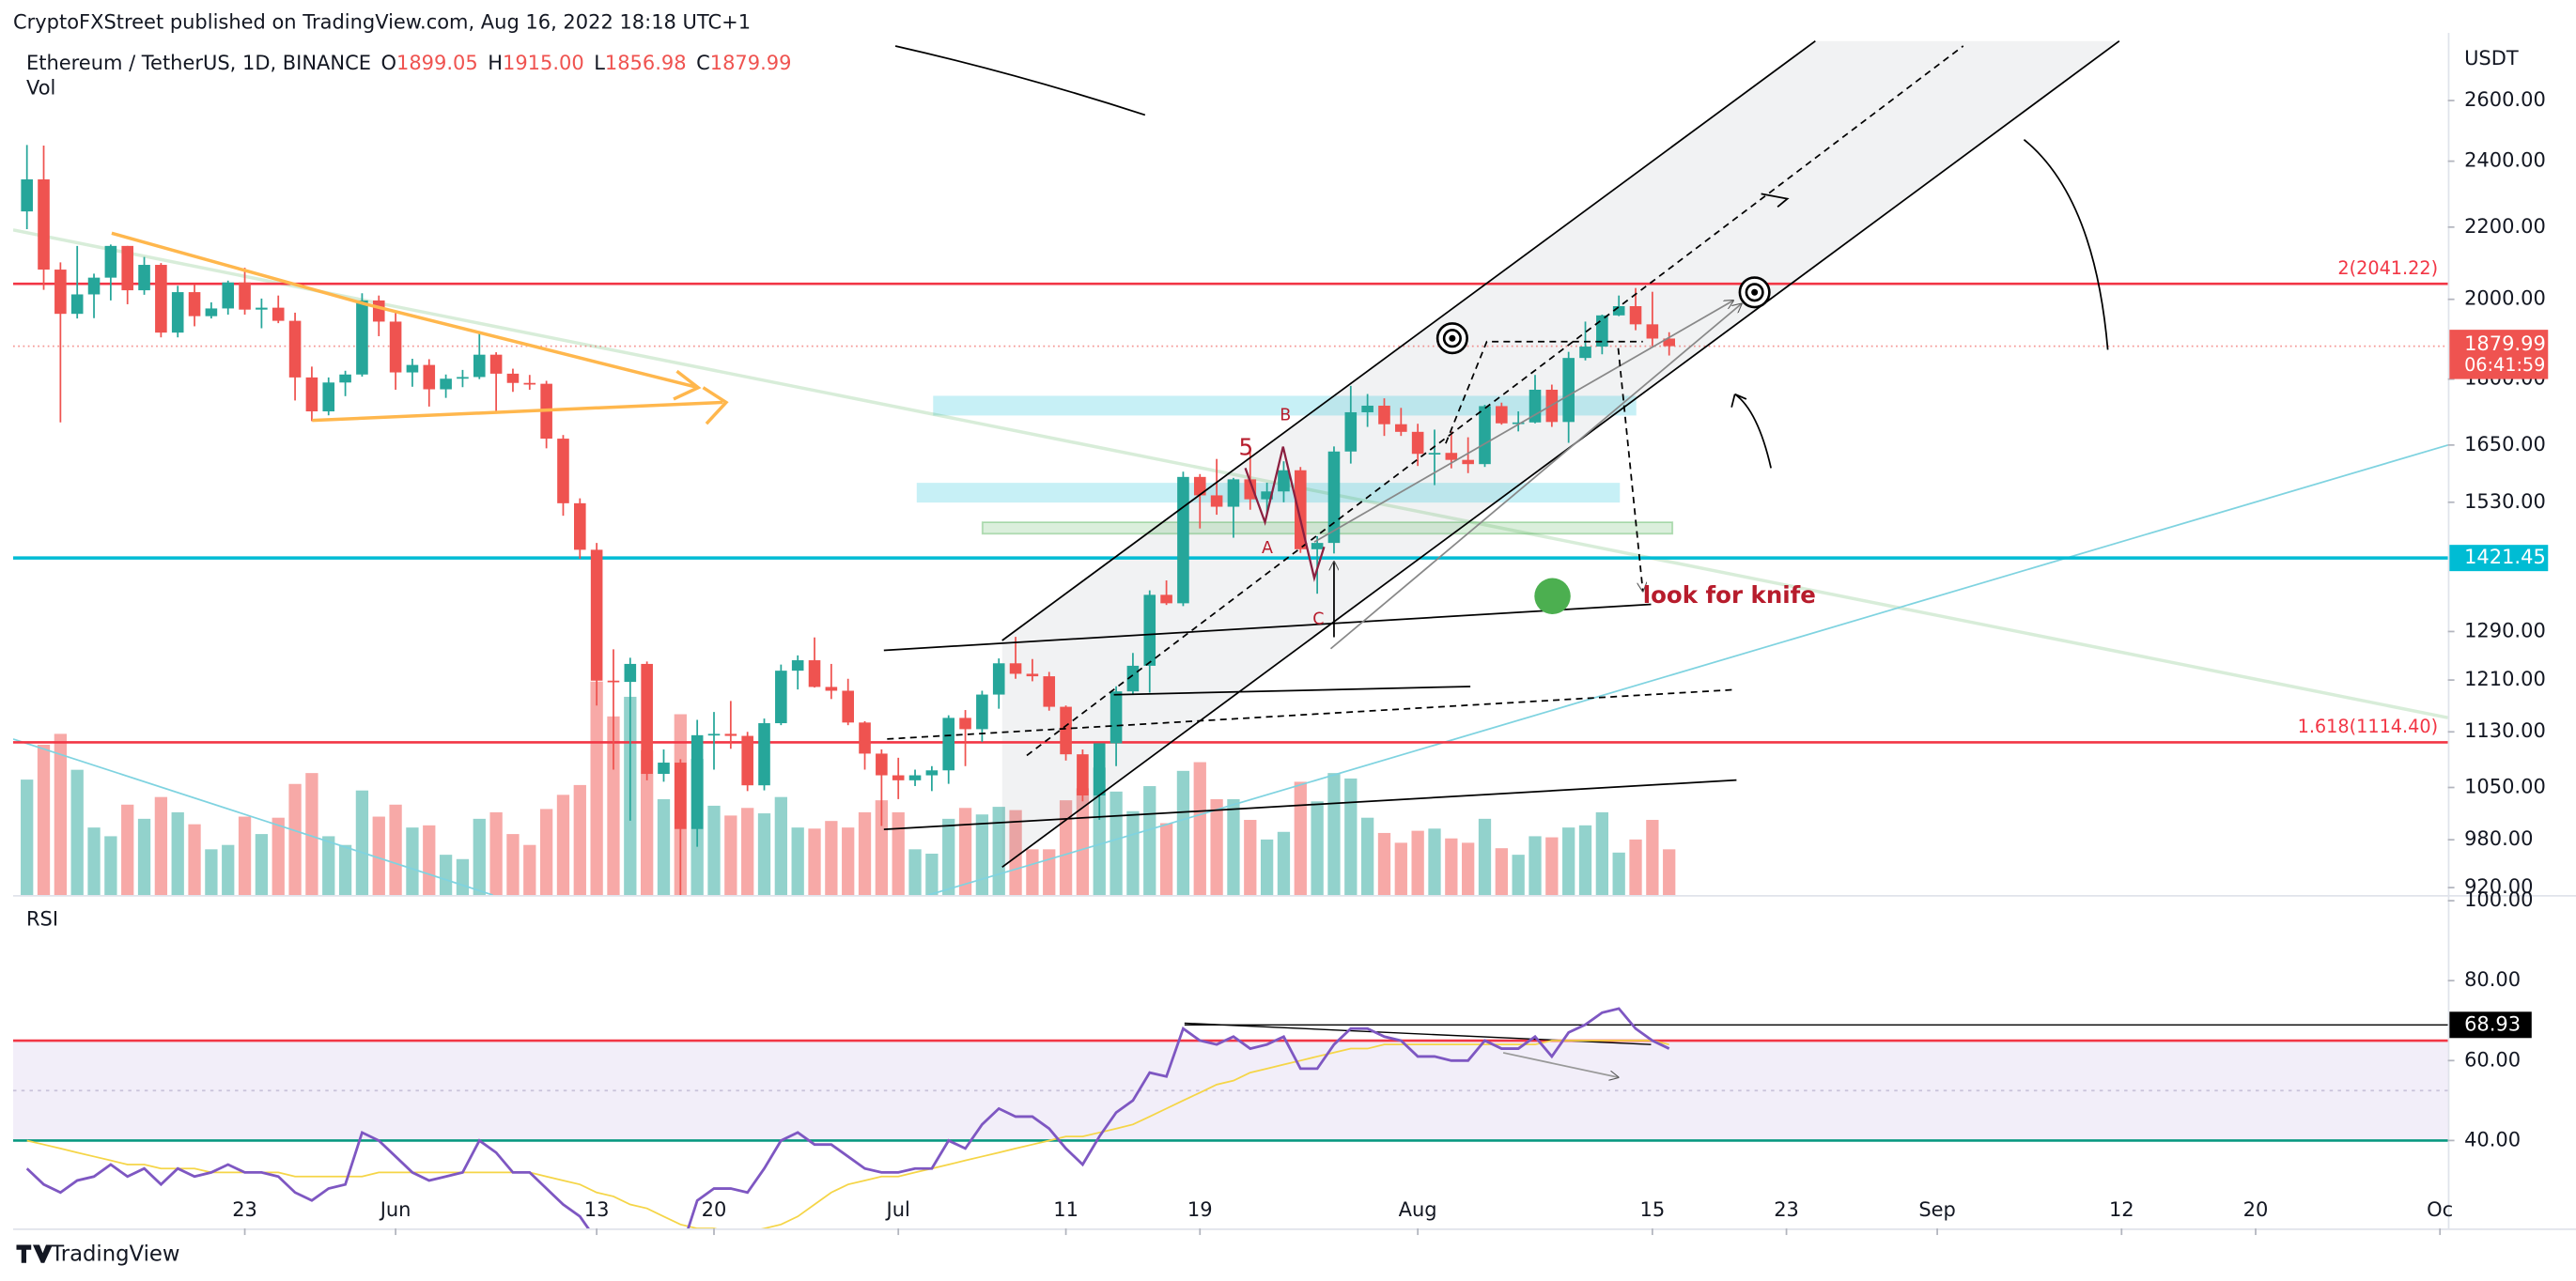 The image size is (2576, 1281). What do you see at coordinates (1552, 597) in the screenshot?
I see `marker-dot` at bounding box center [1552, 597].